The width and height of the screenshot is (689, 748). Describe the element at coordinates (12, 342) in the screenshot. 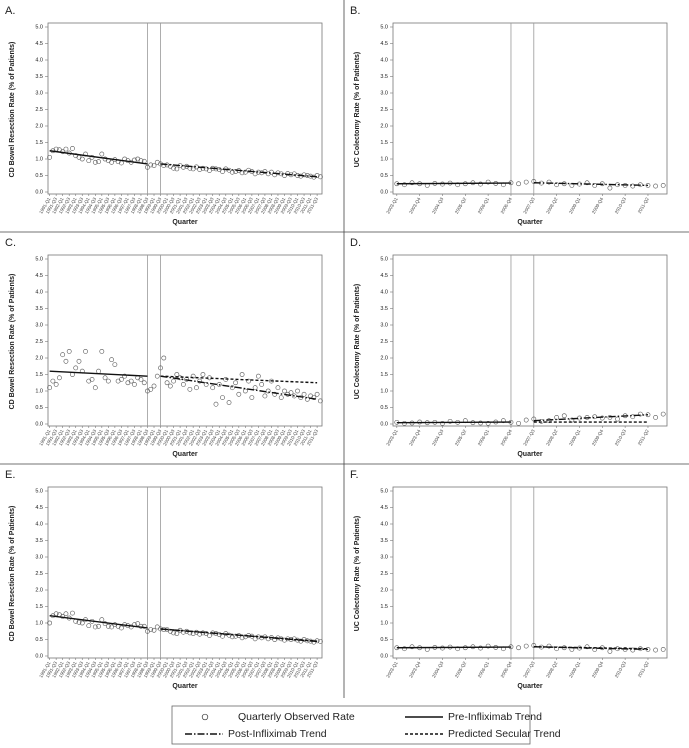

I see `y-axis-title: CD Bowel Resection Rate (% of Patients)` at that location.